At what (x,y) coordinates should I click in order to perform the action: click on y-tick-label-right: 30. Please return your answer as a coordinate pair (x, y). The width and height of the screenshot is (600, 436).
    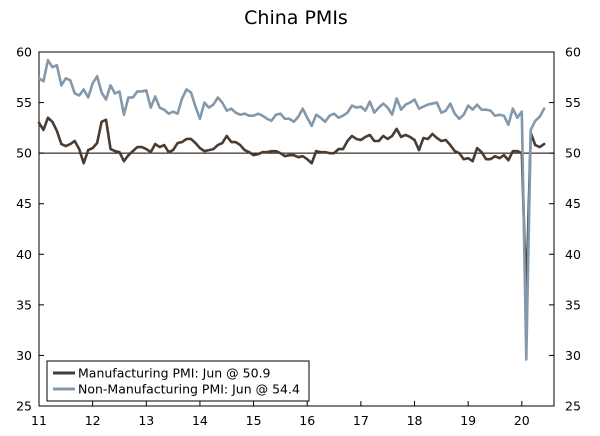
    Looking at the image, I should click on (573, 355).